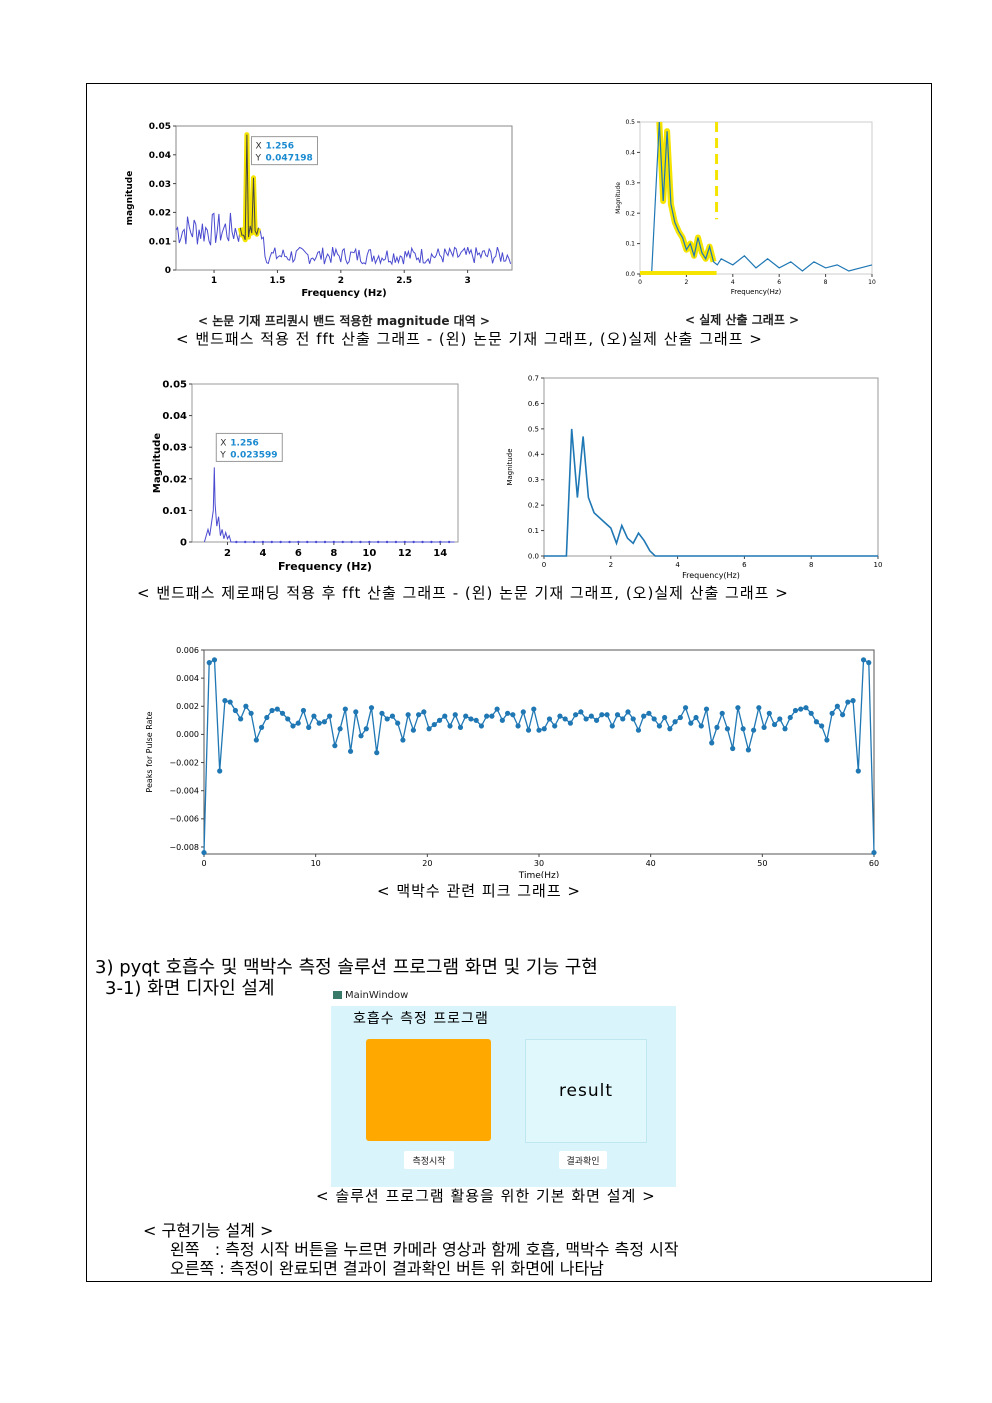  I want to click on y-axis-label: magnitude, so click(130, 198).